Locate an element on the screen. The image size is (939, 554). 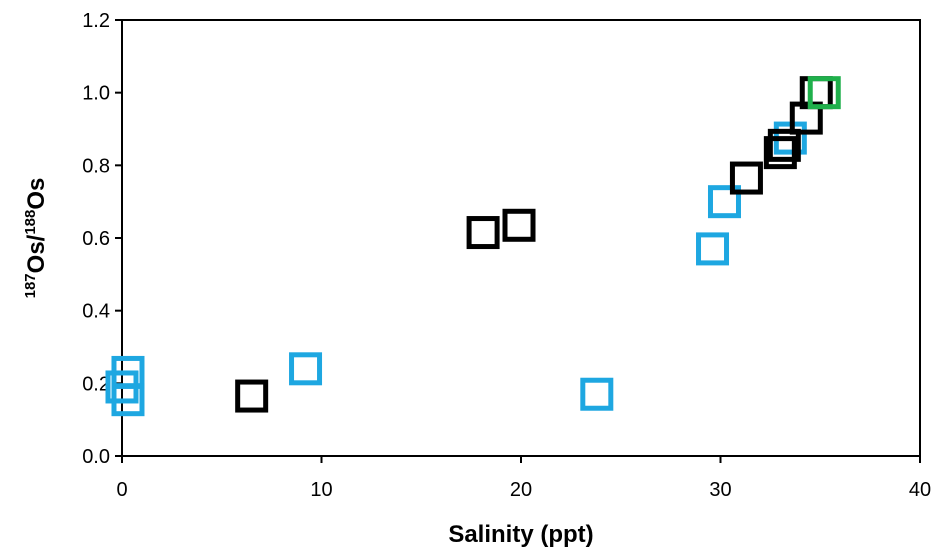
x-tick-label: 10 is located at coordinates (321, 490).